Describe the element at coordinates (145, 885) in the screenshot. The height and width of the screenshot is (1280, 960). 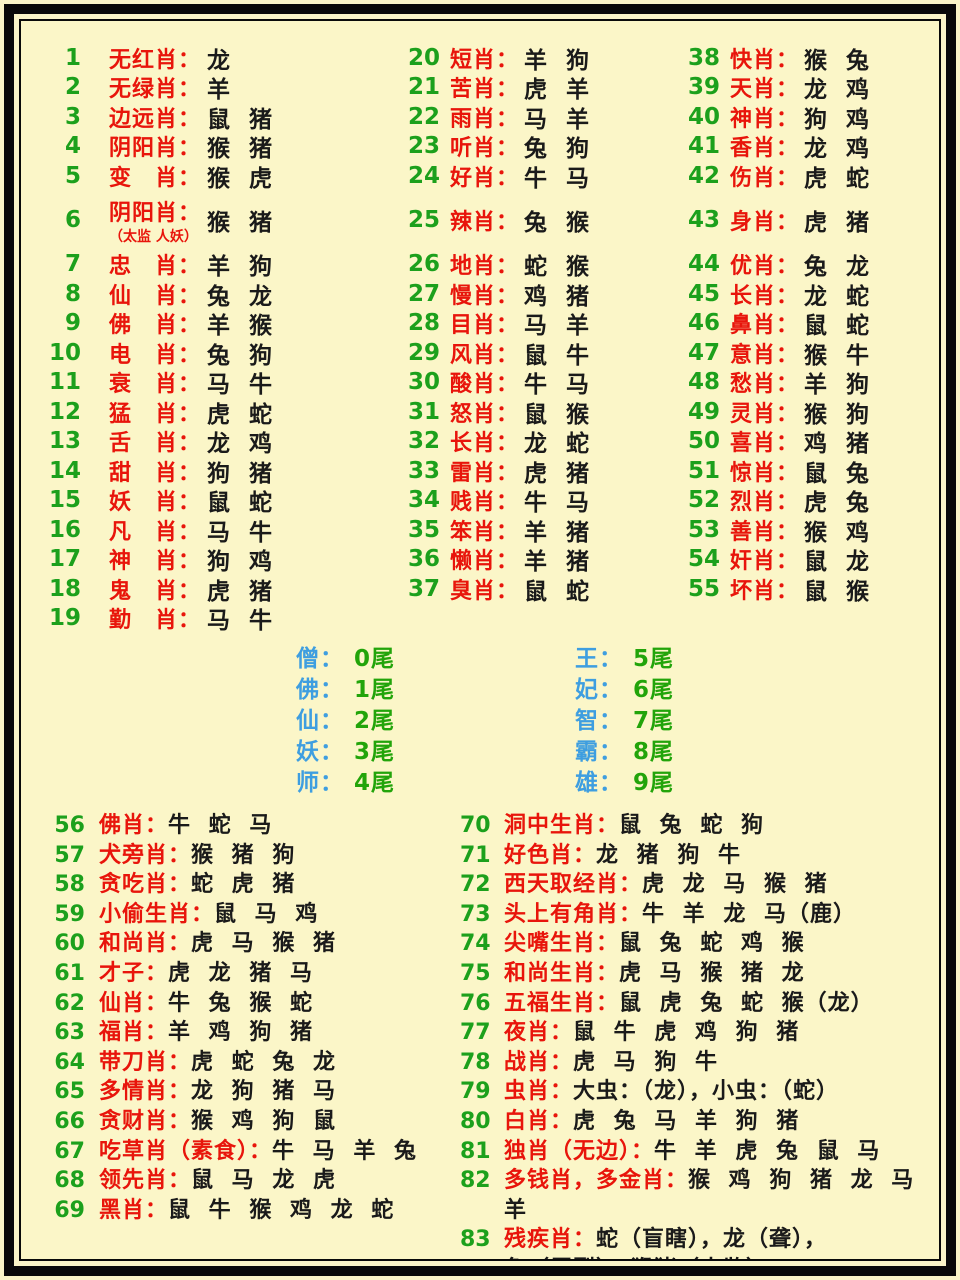
I see `category-label: 贪吃肖：` at that location.